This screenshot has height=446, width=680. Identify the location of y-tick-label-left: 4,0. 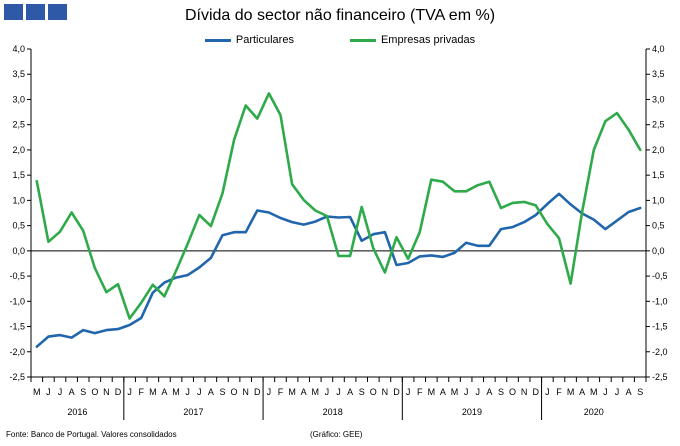
(18, 49).